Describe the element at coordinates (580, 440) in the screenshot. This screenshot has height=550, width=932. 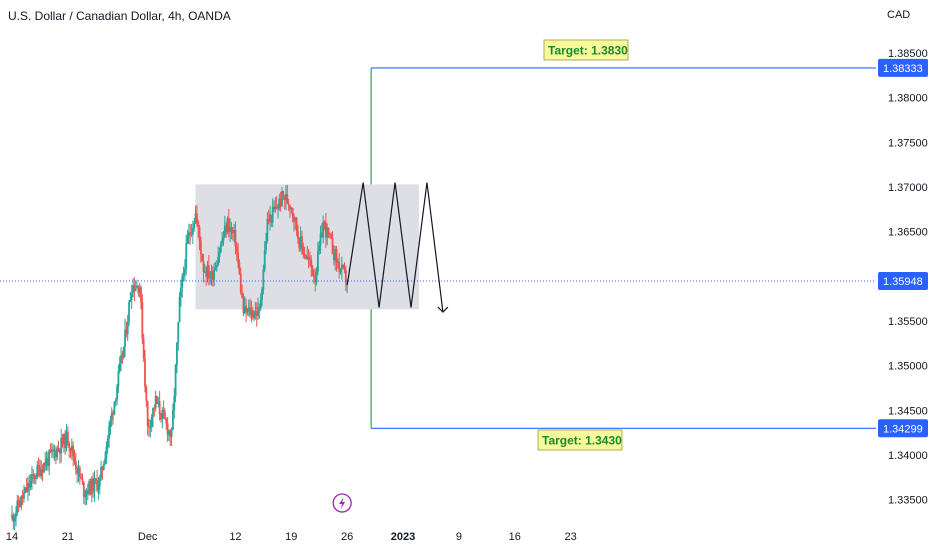
I see `lower-target-callout: Target: 1.3430` at that location.